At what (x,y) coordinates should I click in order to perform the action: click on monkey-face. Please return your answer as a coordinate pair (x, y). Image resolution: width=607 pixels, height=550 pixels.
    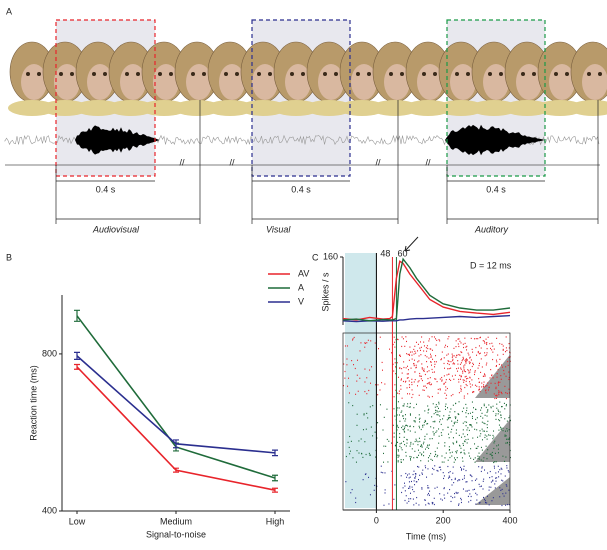
    Looking at the image, I should click on (588, 78).